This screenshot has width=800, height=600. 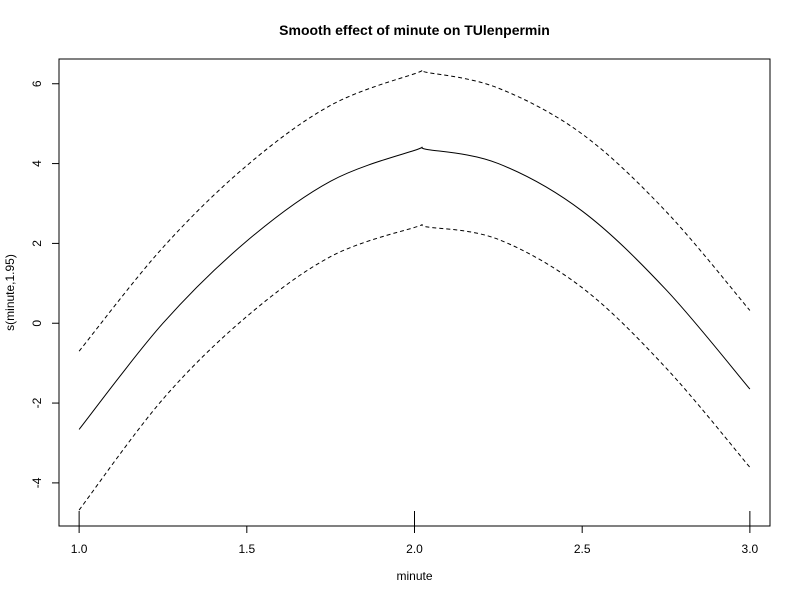 I want to click on y-tick-label: 0, so click(x=37, y=323).